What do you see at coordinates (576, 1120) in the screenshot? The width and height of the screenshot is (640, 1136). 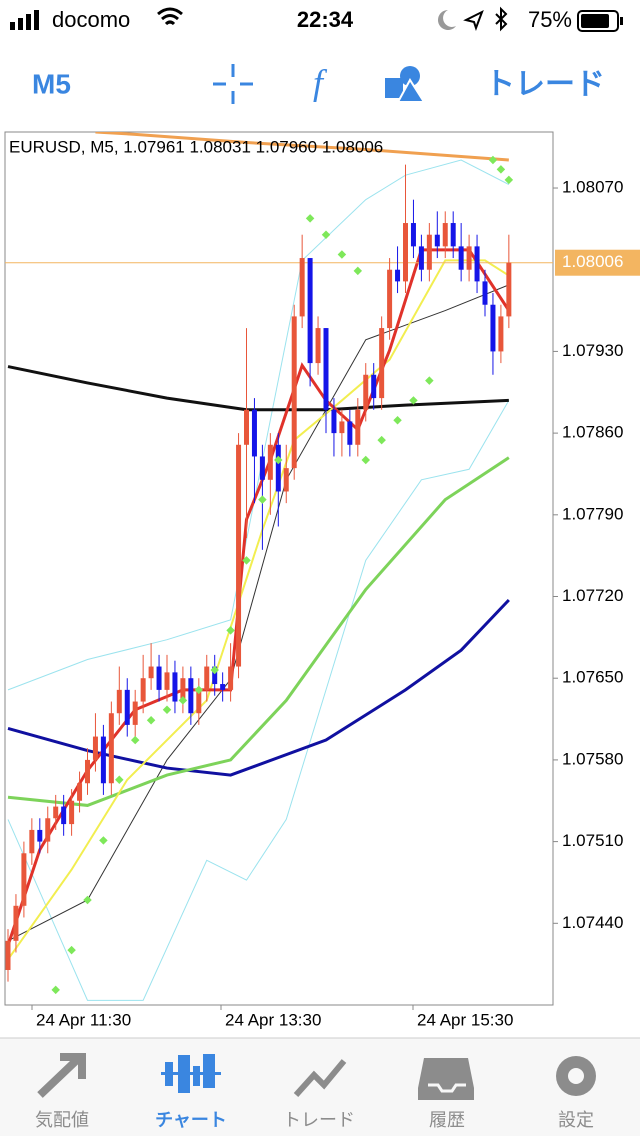 I see `tab-label: 設定` at bounding box center [576, 1120].